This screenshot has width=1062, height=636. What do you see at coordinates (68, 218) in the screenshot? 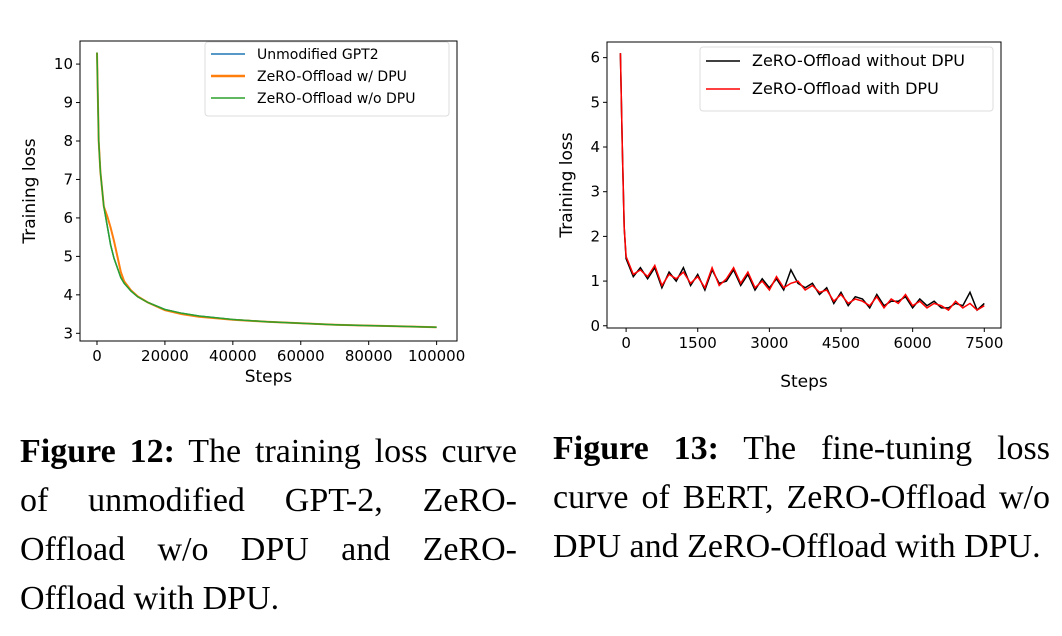
I see `chart1-y-tick-label: 6` at bounding box center [68, 218].